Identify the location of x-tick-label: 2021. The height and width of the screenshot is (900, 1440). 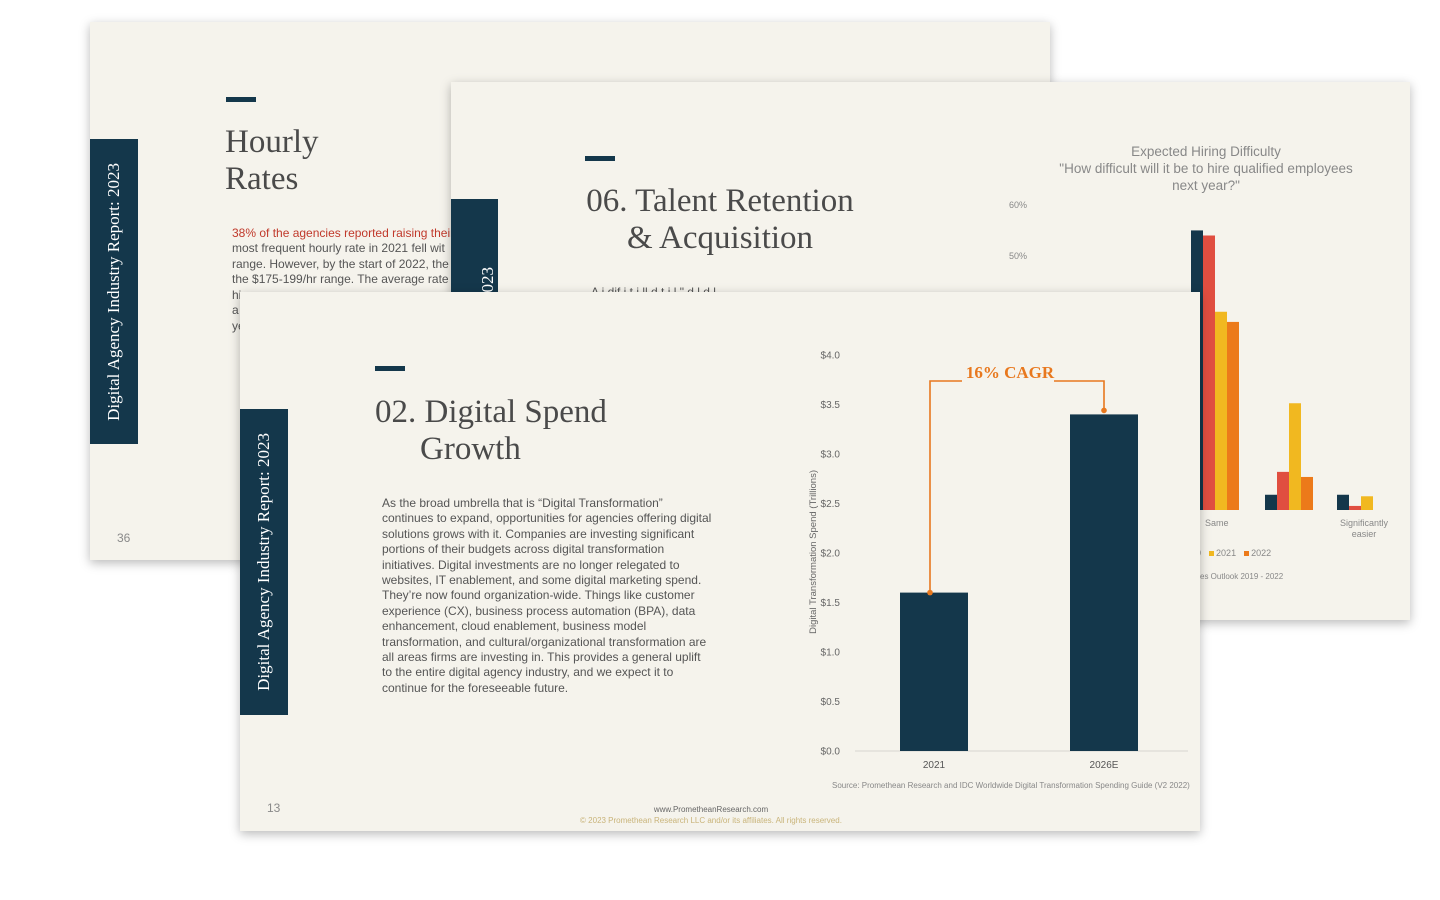
(934, 765).